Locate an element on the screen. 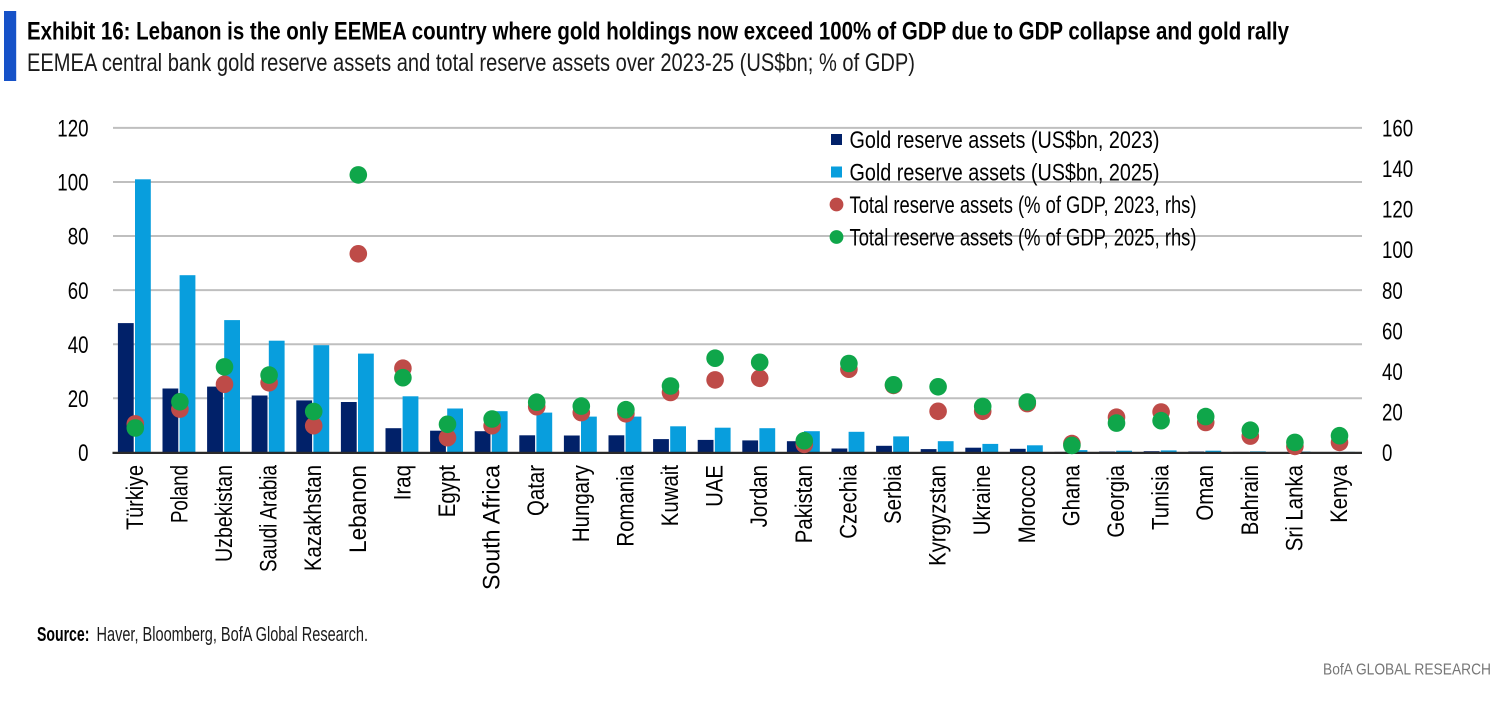 The width and height of the screenshot is (1502, 704). svg-text: Ghana is located at coordinates (1071, 495).